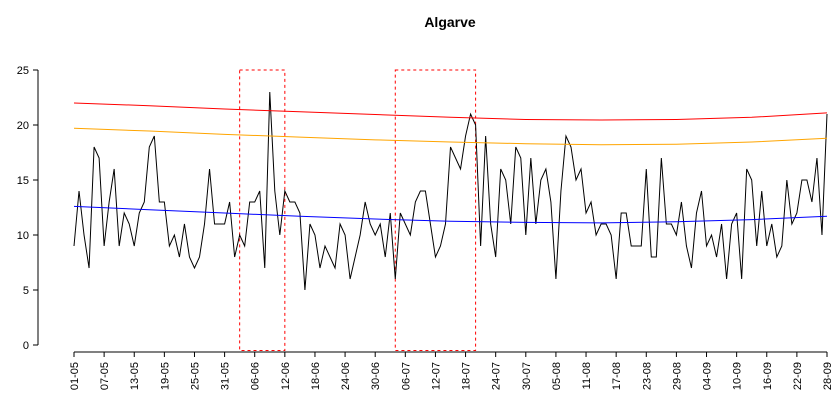 The width and height of the screenshot is (835, 412). I want to click on x-tick-label: 10-09, so click(738, 376).